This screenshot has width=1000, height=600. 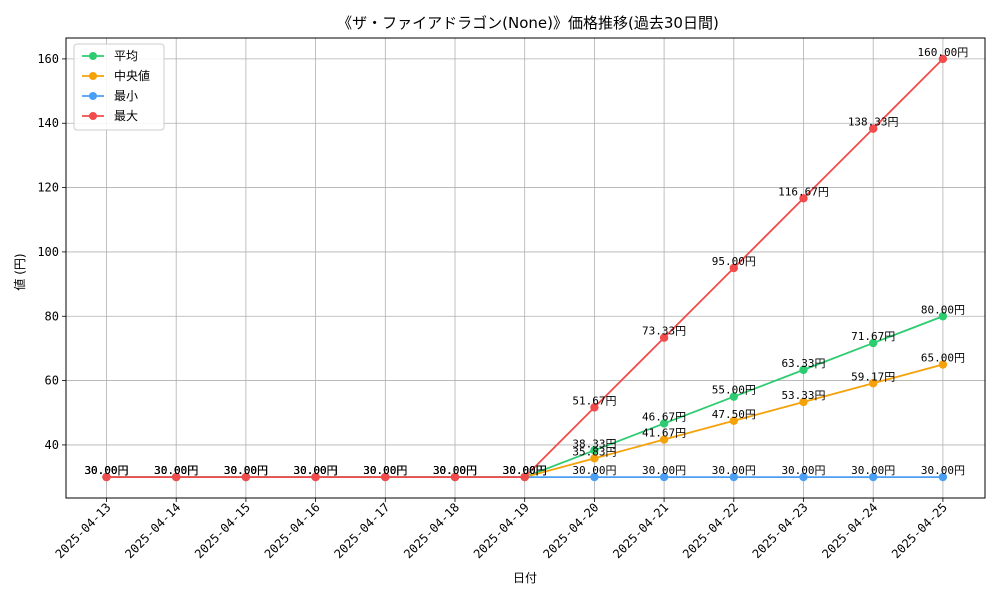 I want to click on data-label: 38.33円, so click(x=594, y=443).